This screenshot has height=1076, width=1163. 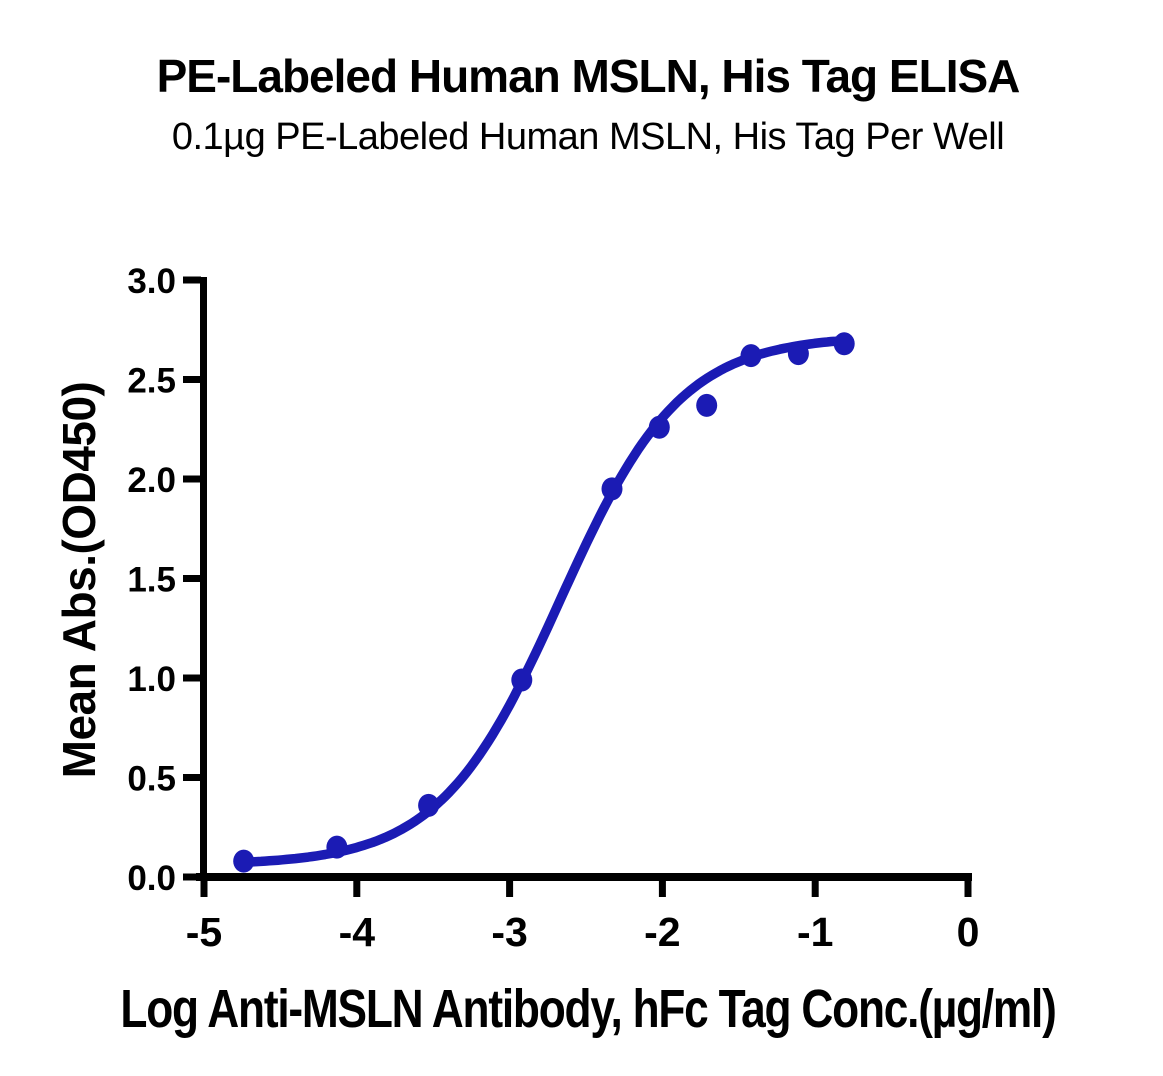 I want to click on x-tick-label: 0, so click(x=968, y=932).